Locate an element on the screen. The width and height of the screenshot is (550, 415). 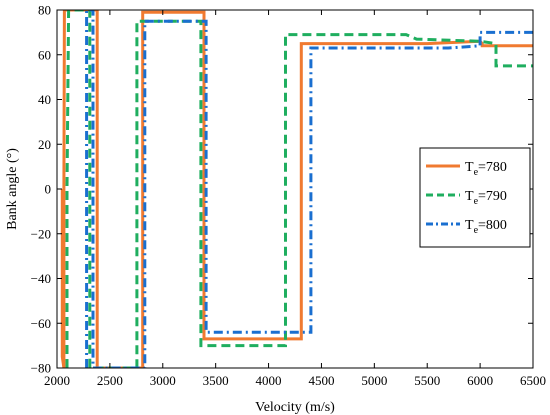
legend-label: Te=790 is located at coordinates (486, 198).